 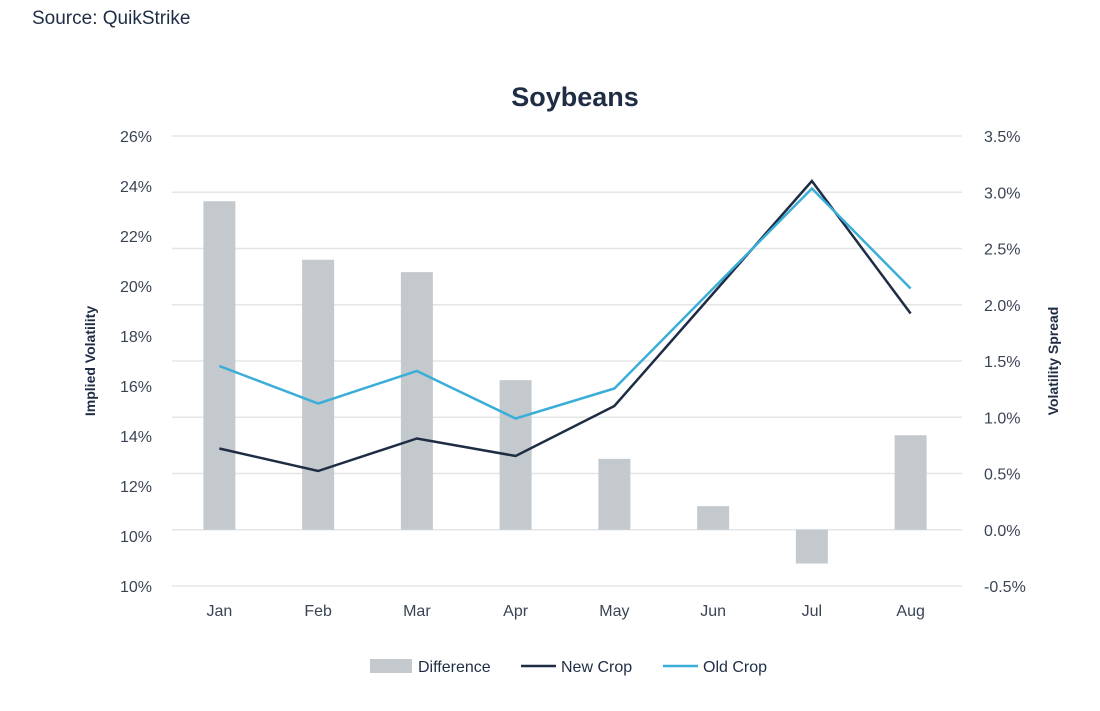 What do you see at coordinates (910, 611) in the screenshot?
I see `x-tick-label: Aug` at bounding box center [910, 611].